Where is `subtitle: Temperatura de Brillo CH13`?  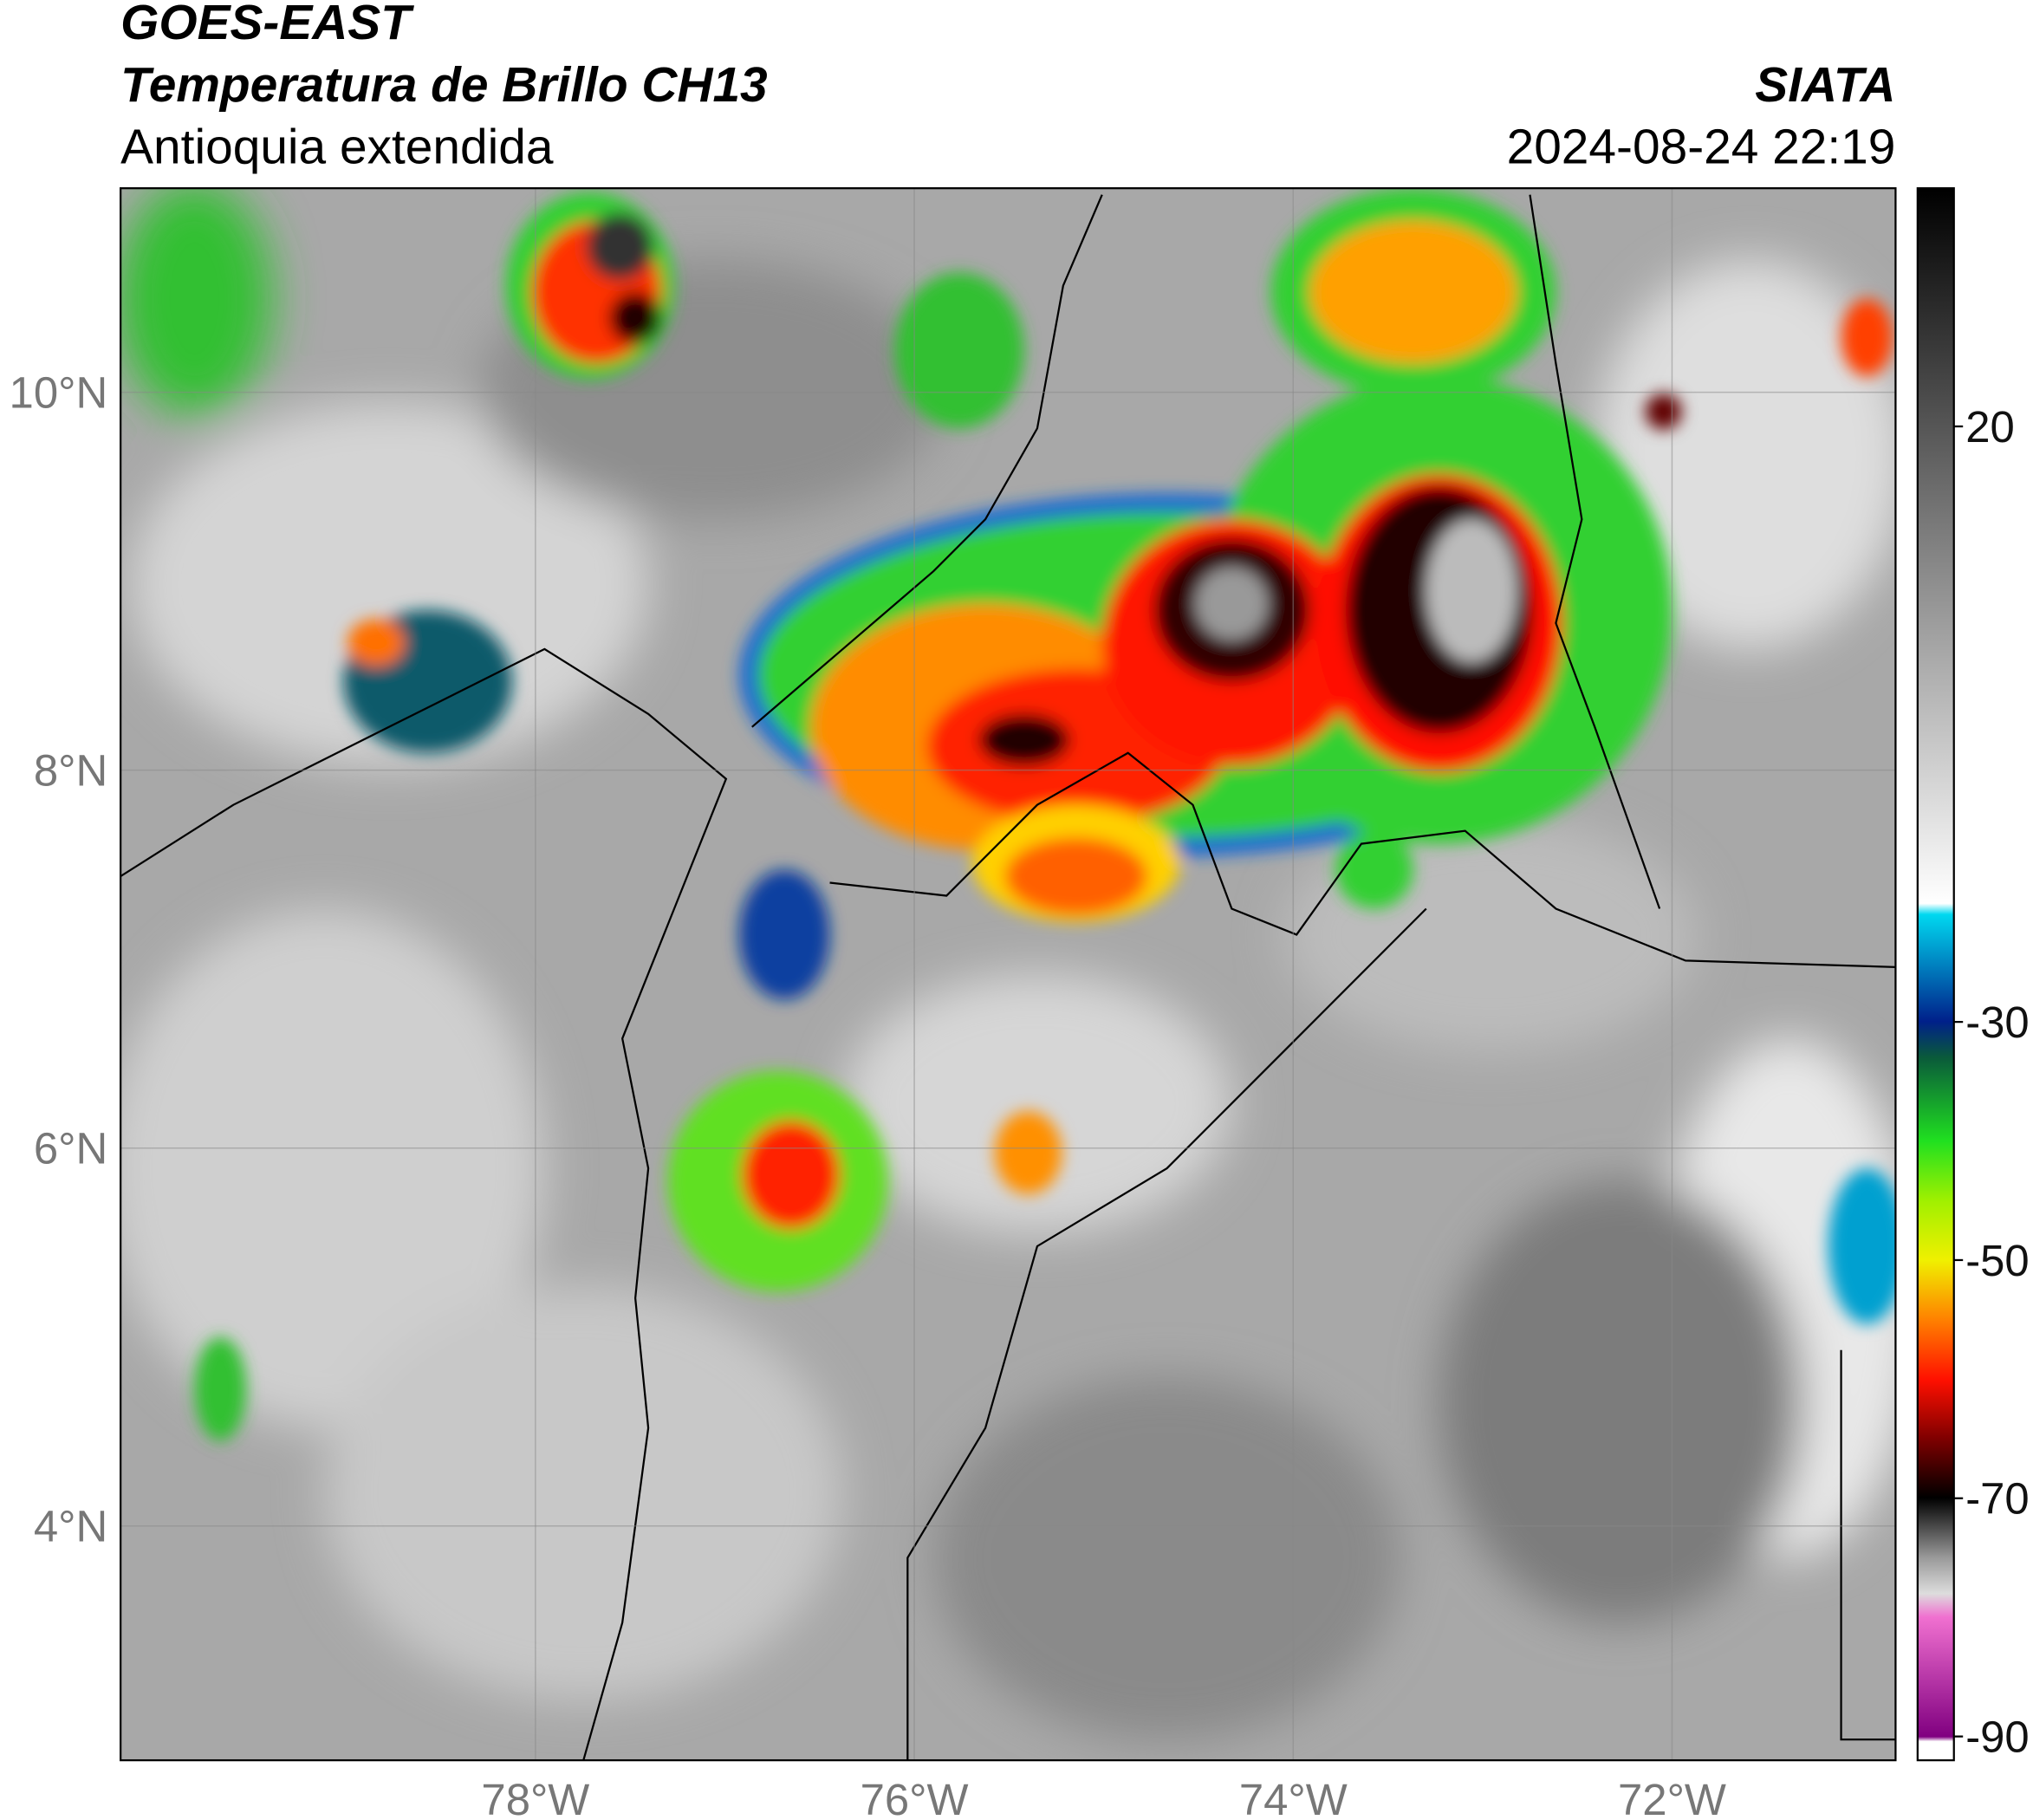 subtitle: Temperatura de Brillo CH13 is located at coordinates (444, 85).